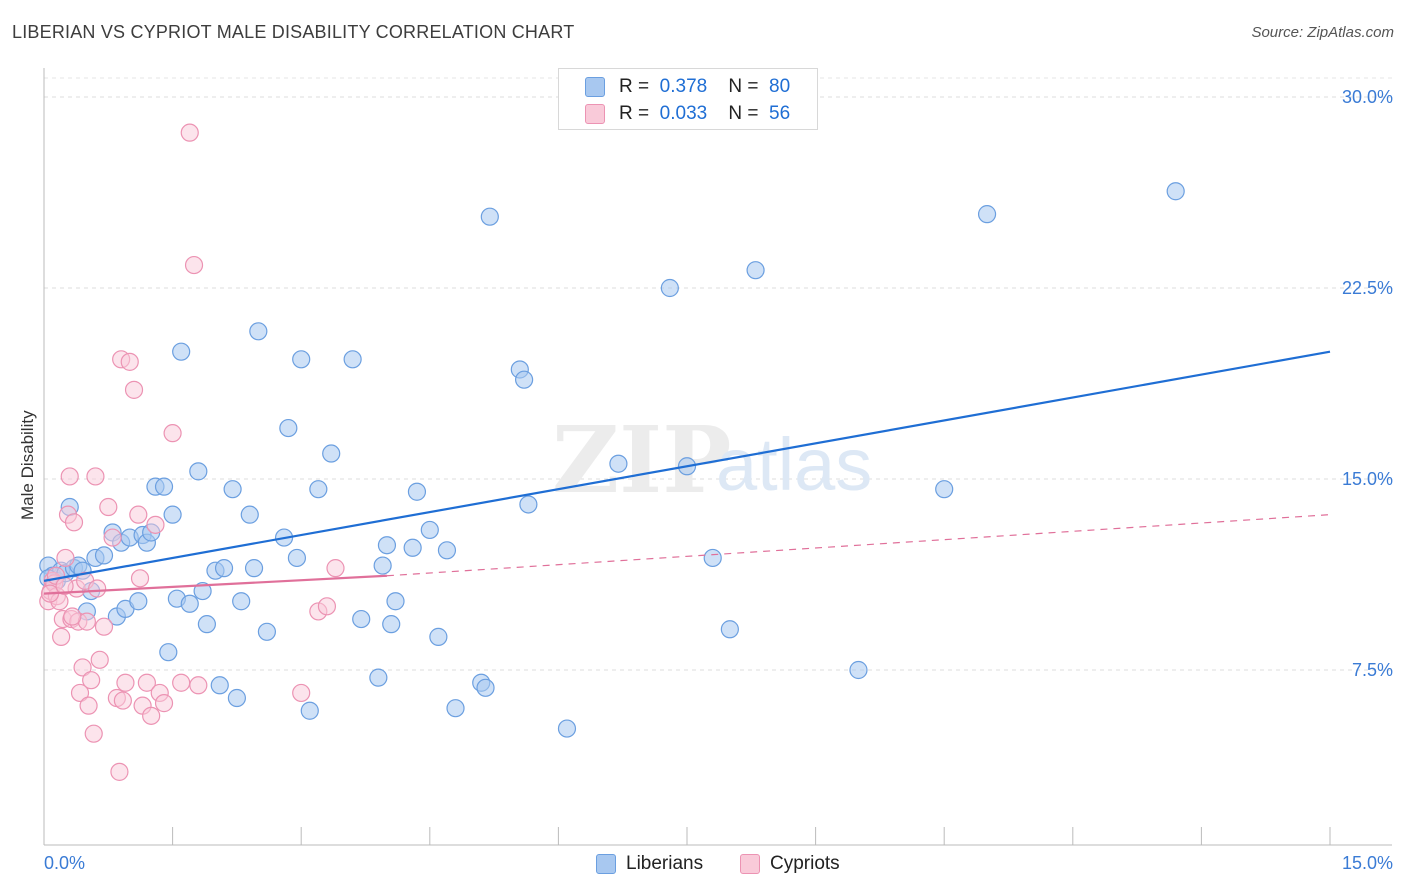  I want to click on cypriots-legend-swatch, so click(750, 864).